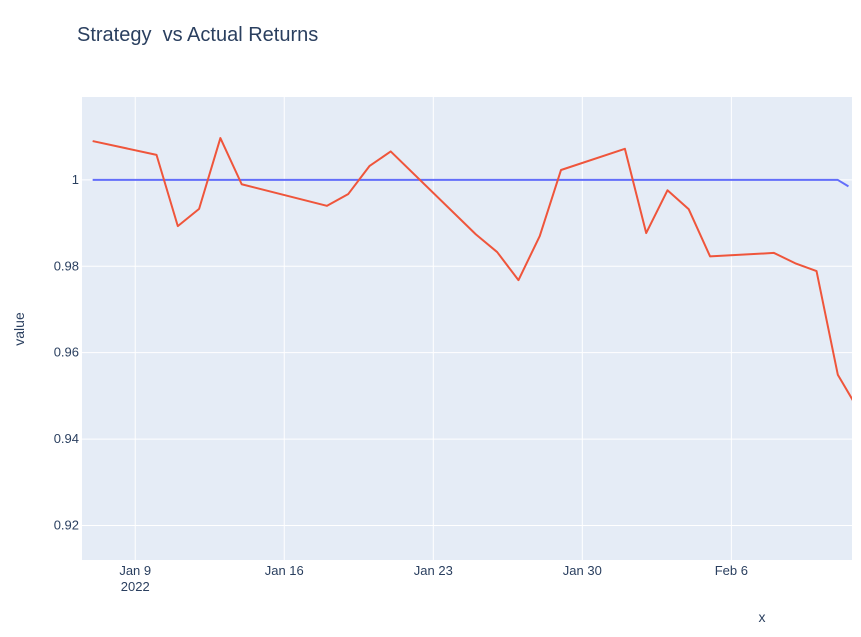 Image resolution: width=861 pixels, height=637 pixels. What do you see at coordinates (66, 438) in the screenshot?
I see `y-tick-label: 0.94` at bounding box center [66, 438].